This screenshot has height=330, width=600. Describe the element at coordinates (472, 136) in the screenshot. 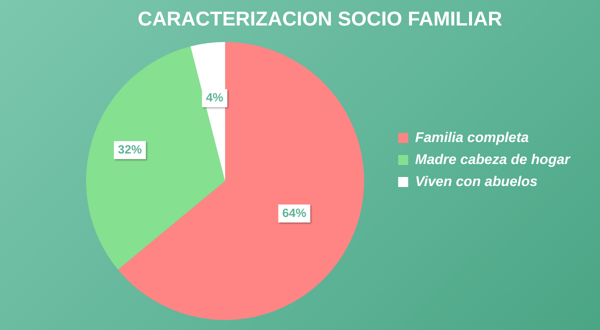

I see `legend-label: Familia completa` at that location.